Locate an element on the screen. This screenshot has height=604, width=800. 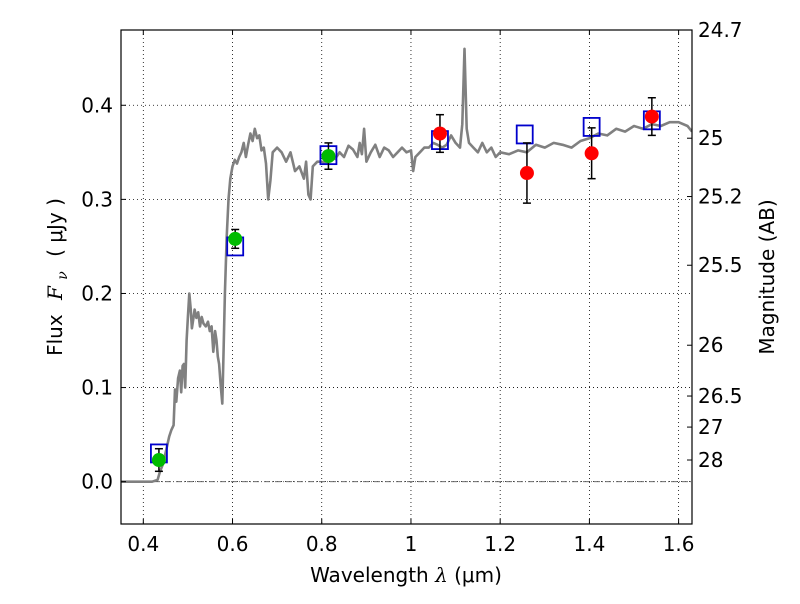
y-tick-label: 0.0 is located at coordinates (97, 482).